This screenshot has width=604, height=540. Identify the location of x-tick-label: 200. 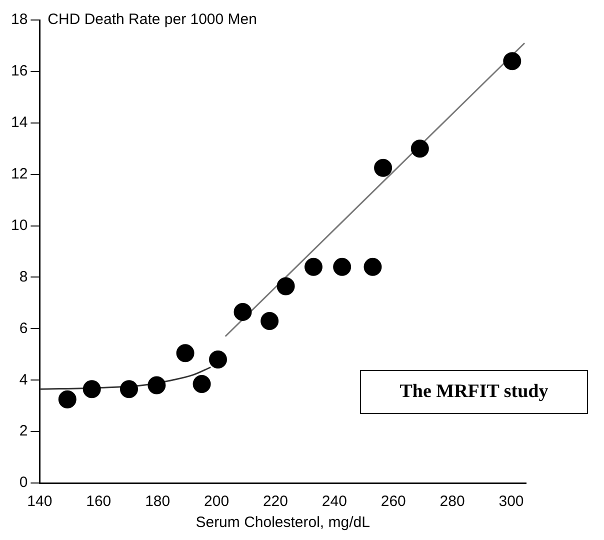
(217, 501).